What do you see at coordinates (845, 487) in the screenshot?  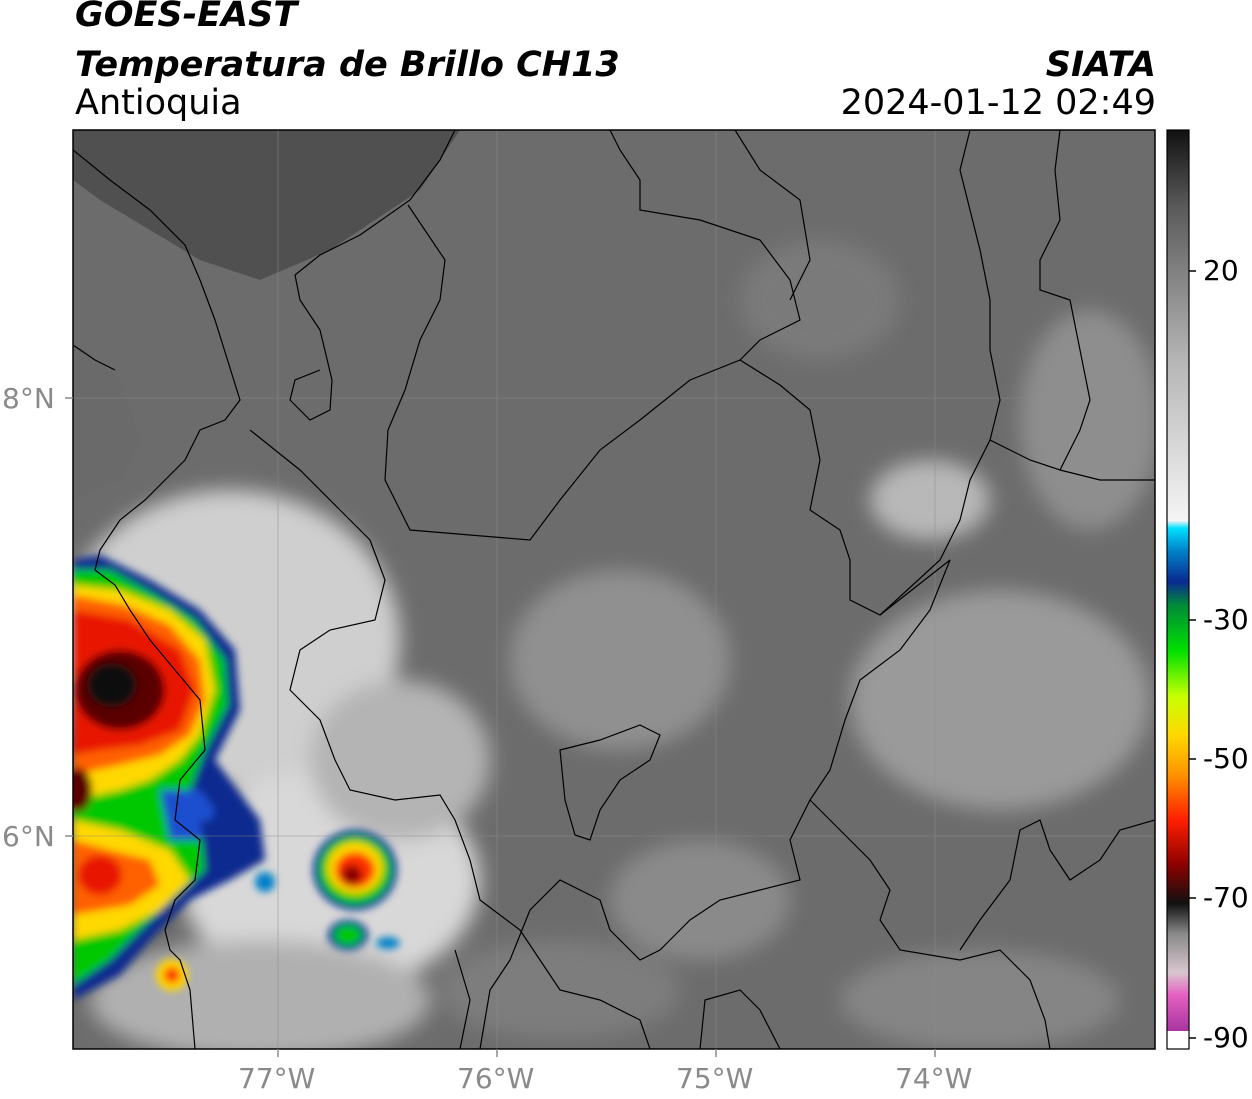 I see `border-bolivar` at bounding box center [845, 487].